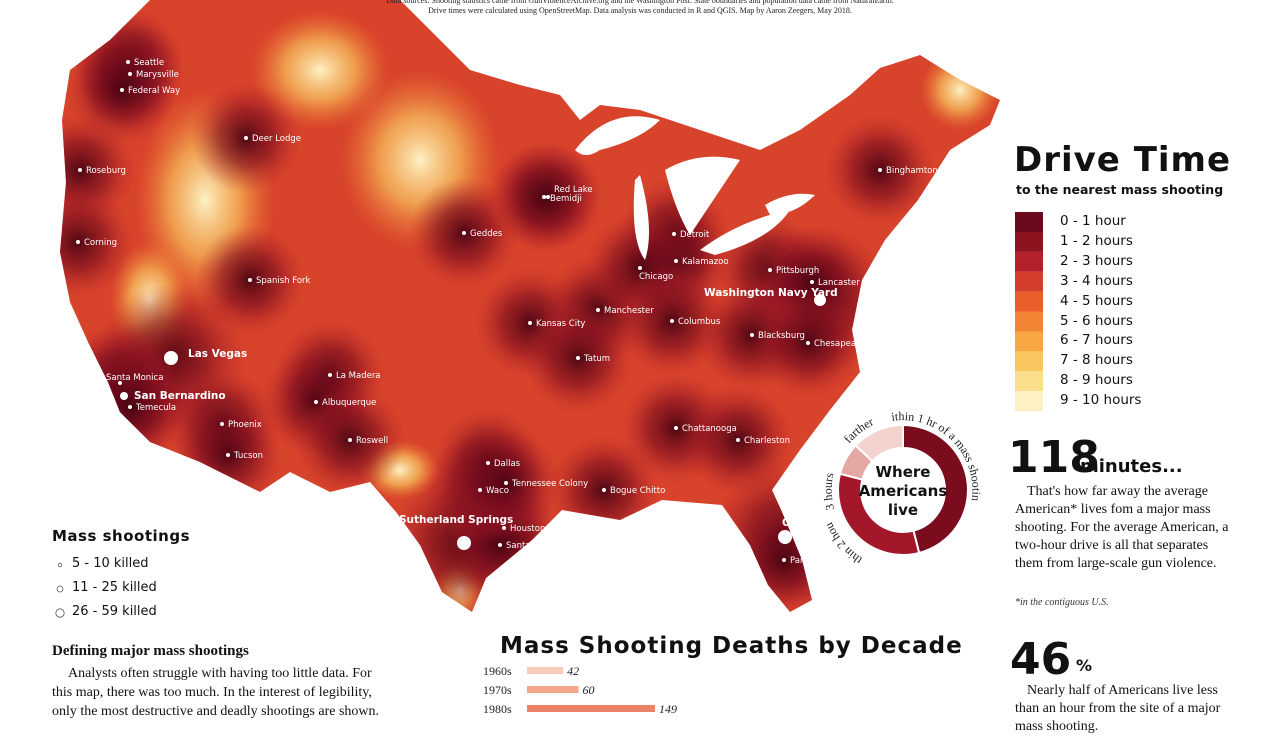 This screenshot has height=736, width=1280. I want to click on bar-value: 149, so click(668, 709).